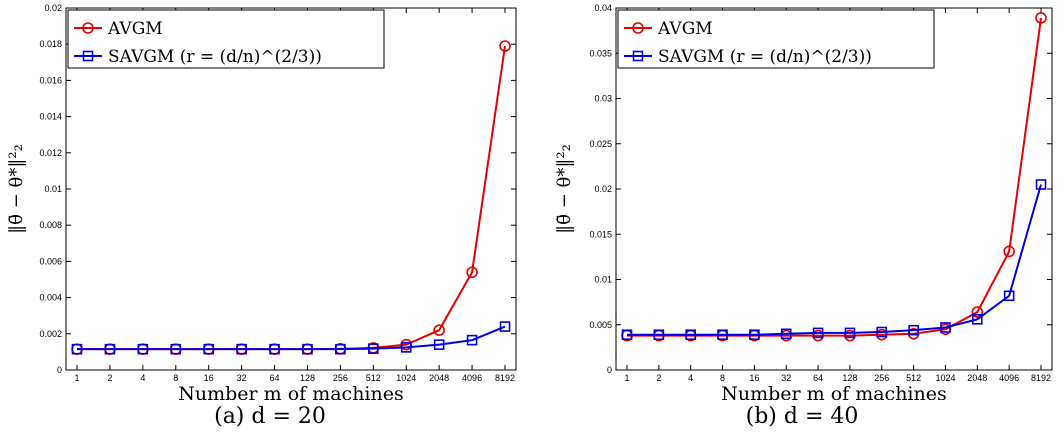 This screenshot has width=1064, height=444. Describe the element at coordinates (600, 144) in the screenshot. I see `y-tick-label: 0.025` at that location.